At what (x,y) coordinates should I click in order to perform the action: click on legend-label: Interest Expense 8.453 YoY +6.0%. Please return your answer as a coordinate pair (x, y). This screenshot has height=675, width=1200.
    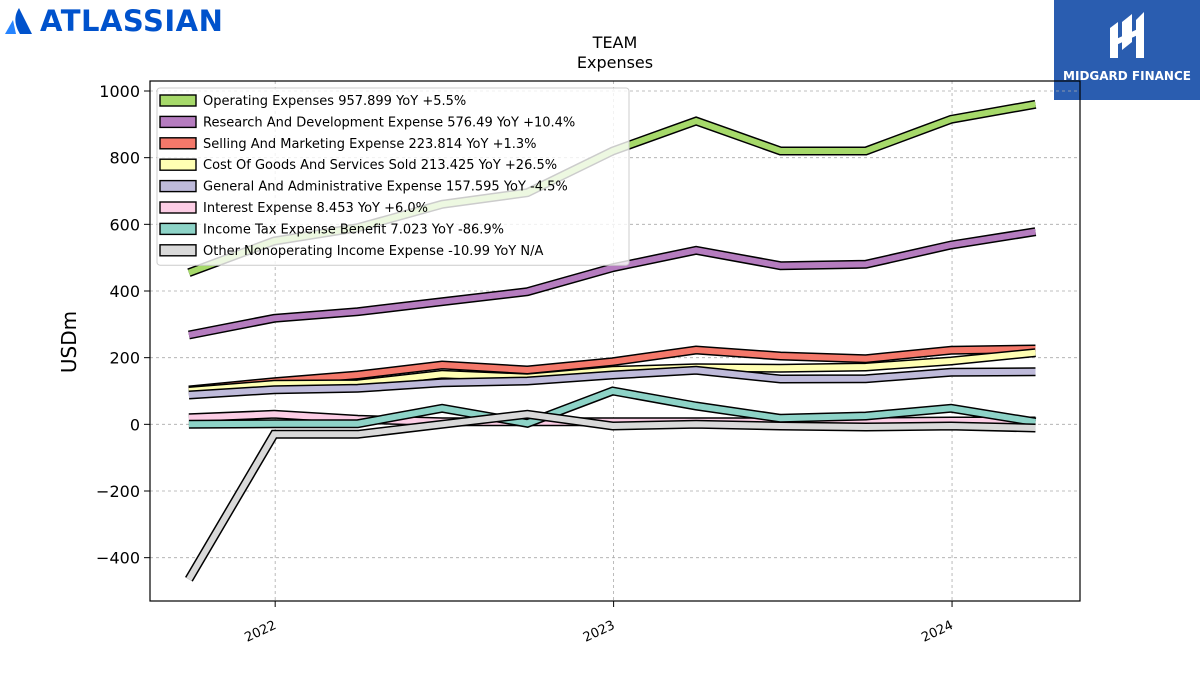
    Looking at the image, I should click on (315, 208).